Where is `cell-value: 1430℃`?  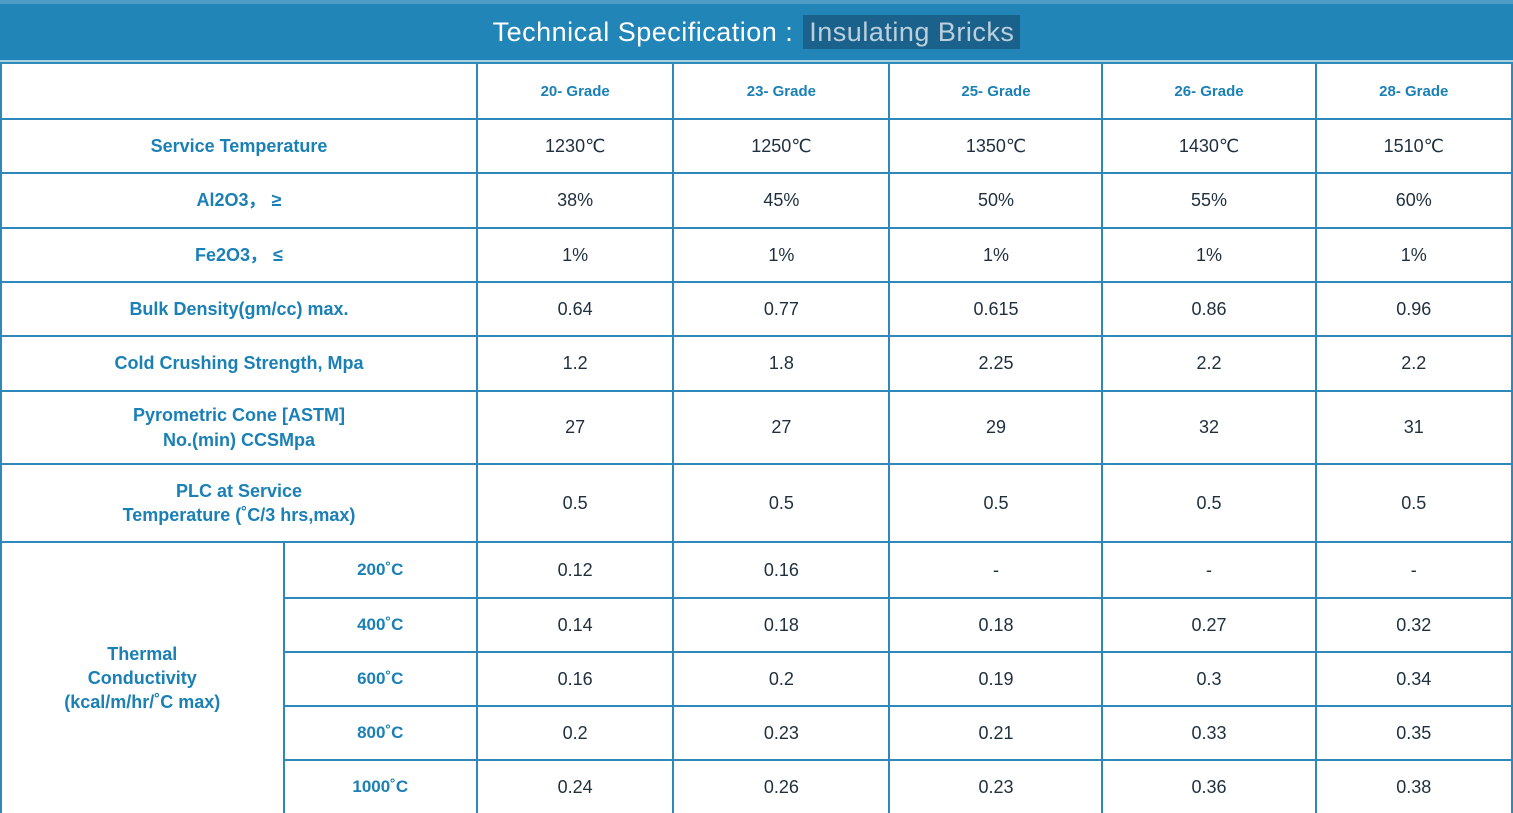
cell-value: 1430℃ is located at coordinates (1209, 146).